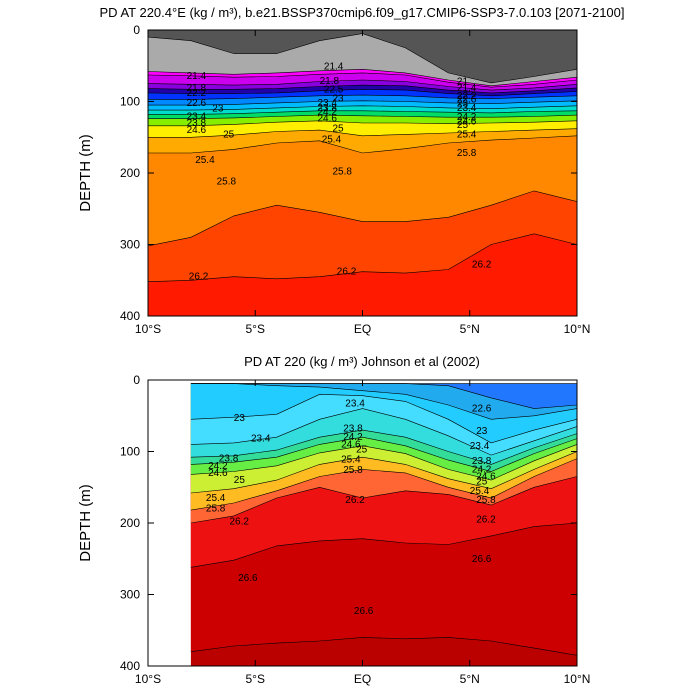 This screenshot has width=700, height=700. What do you see at coordinates (362, 89) in the screenshot?
I see `contour-line-22.2` at bounding box center [362, 89].